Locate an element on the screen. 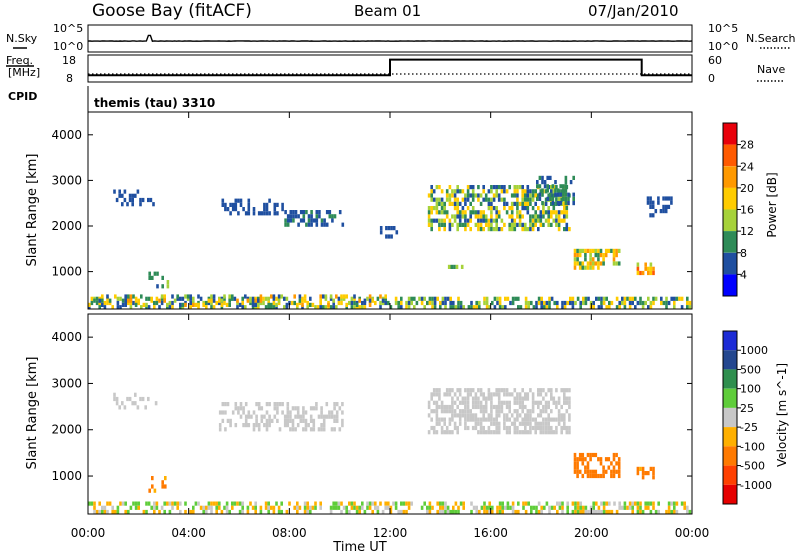 This screenshot has height=554, width=800. noise-left-tick-top: 10^5 is located at coordinates (68, 28).